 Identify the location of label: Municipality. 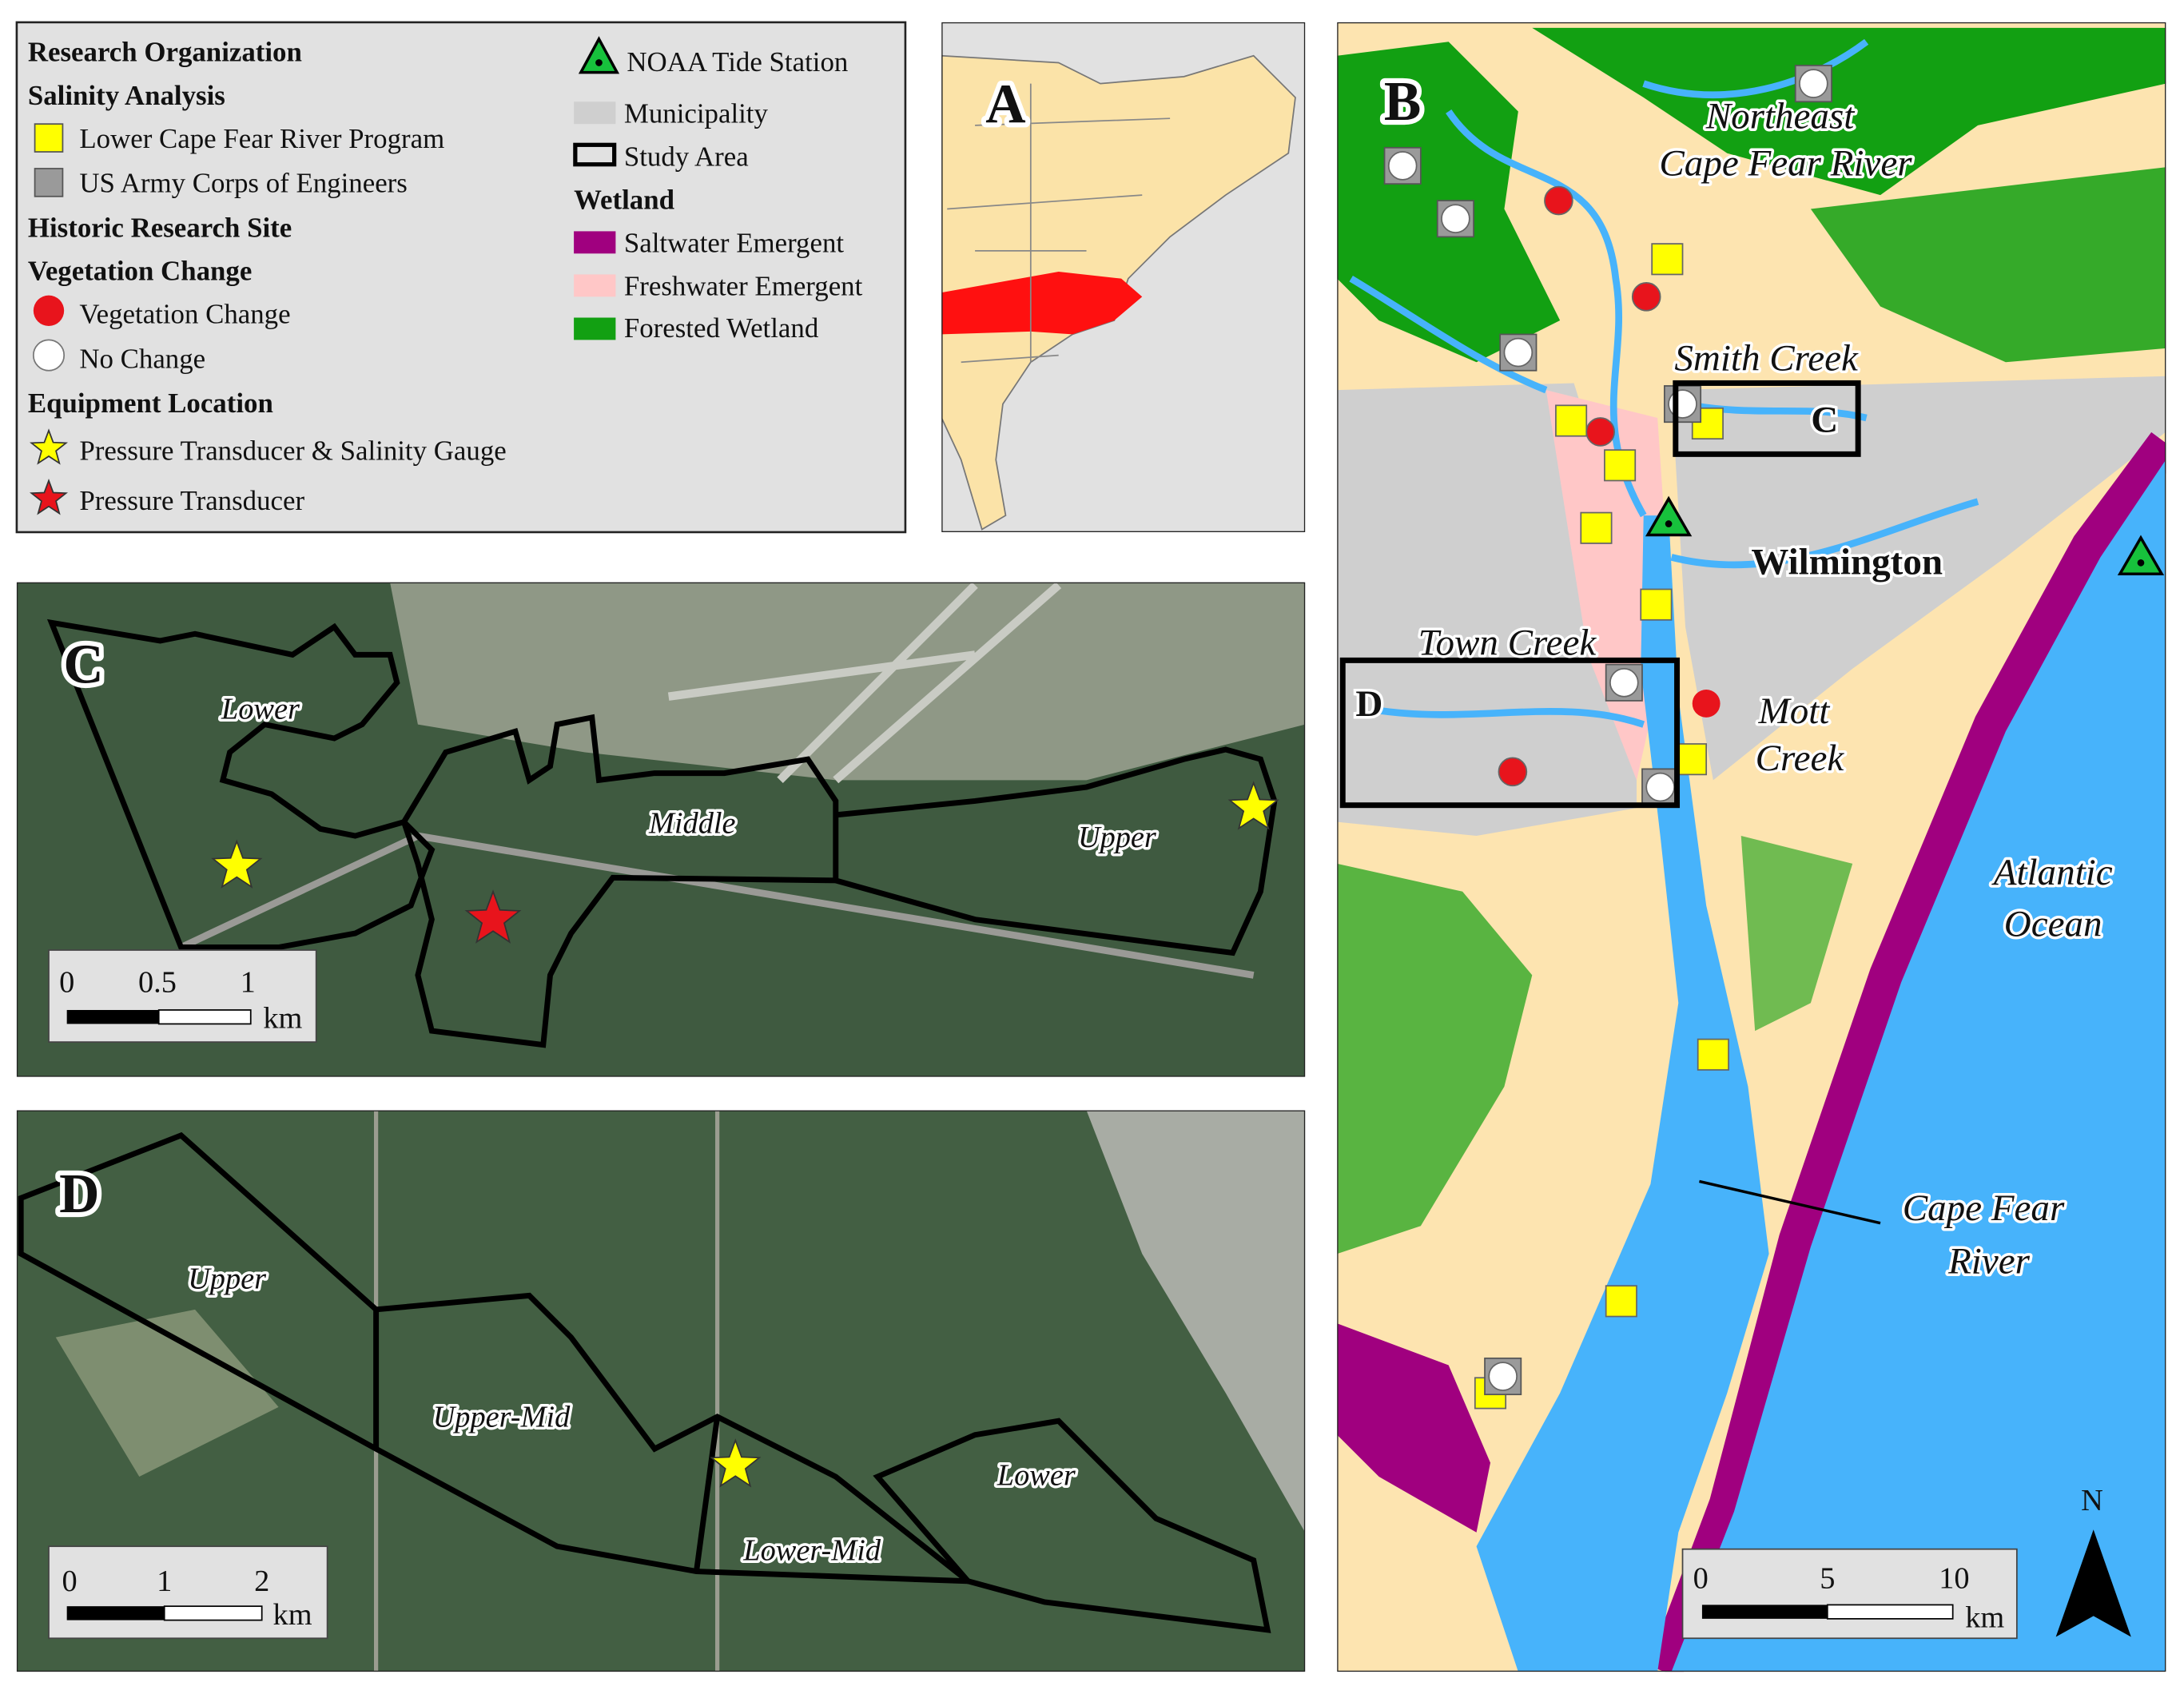
(696, 113).